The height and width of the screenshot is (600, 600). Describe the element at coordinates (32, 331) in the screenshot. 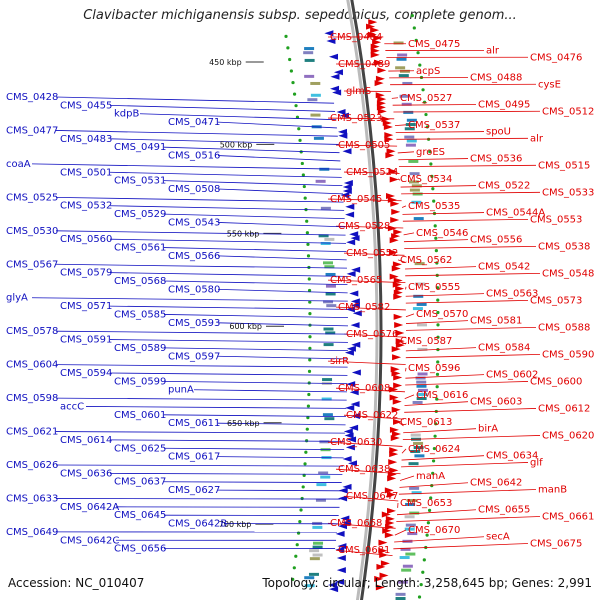

I see `gene-label-reverse: CMS_0578` at that location.